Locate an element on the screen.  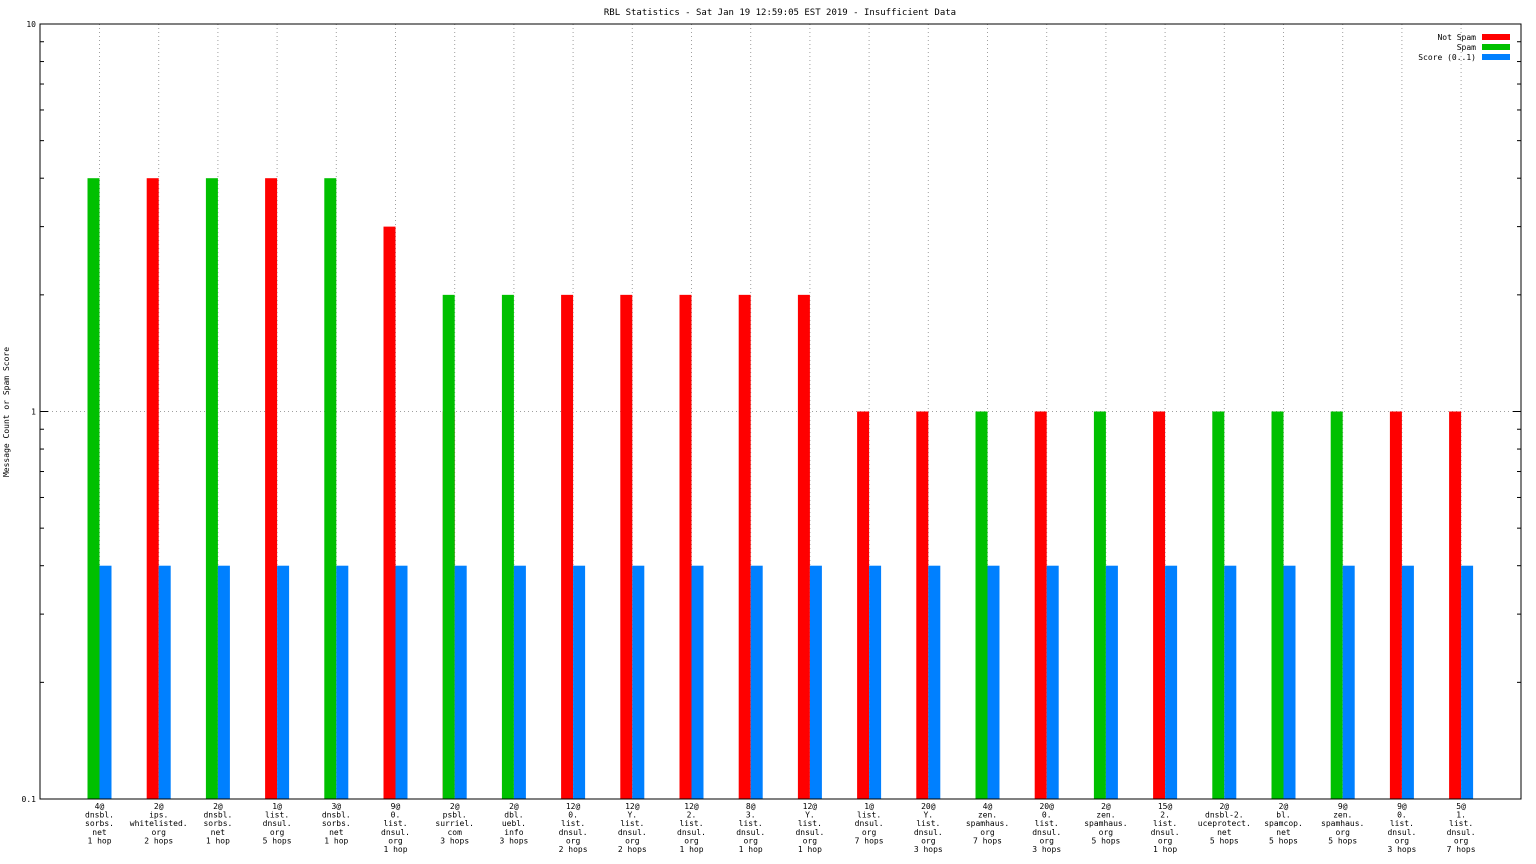
x-tick-label-line: 1@ is located at coordinates (869, 806).